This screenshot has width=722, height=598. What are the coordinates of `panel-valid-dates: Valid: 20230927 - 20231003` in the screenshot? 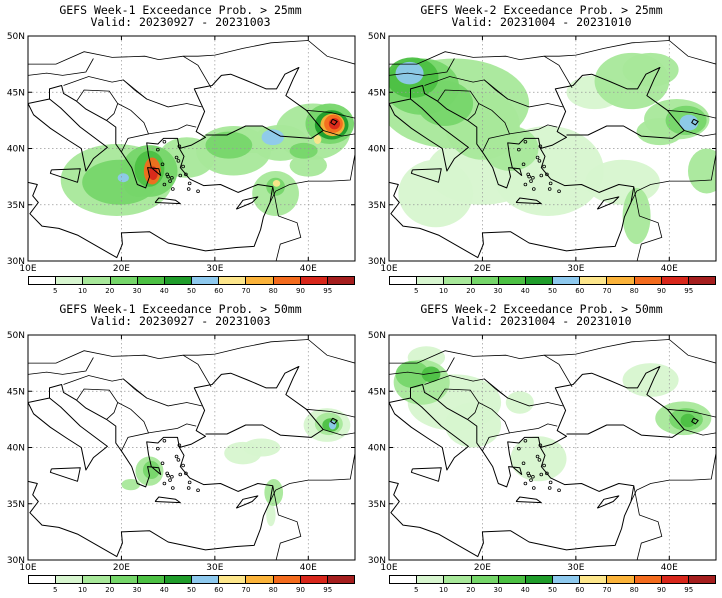 It's located at (180, 22).